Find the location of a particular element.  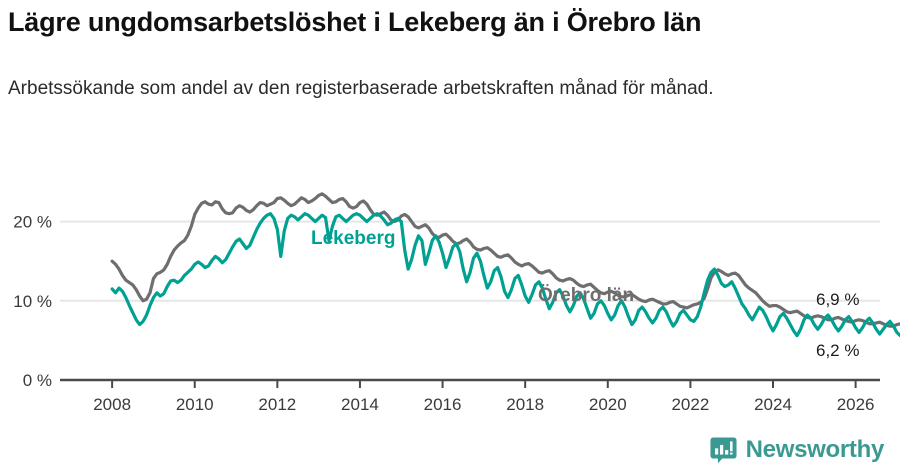

x-tick-label: 2008 is located at coordinates (112, 404).